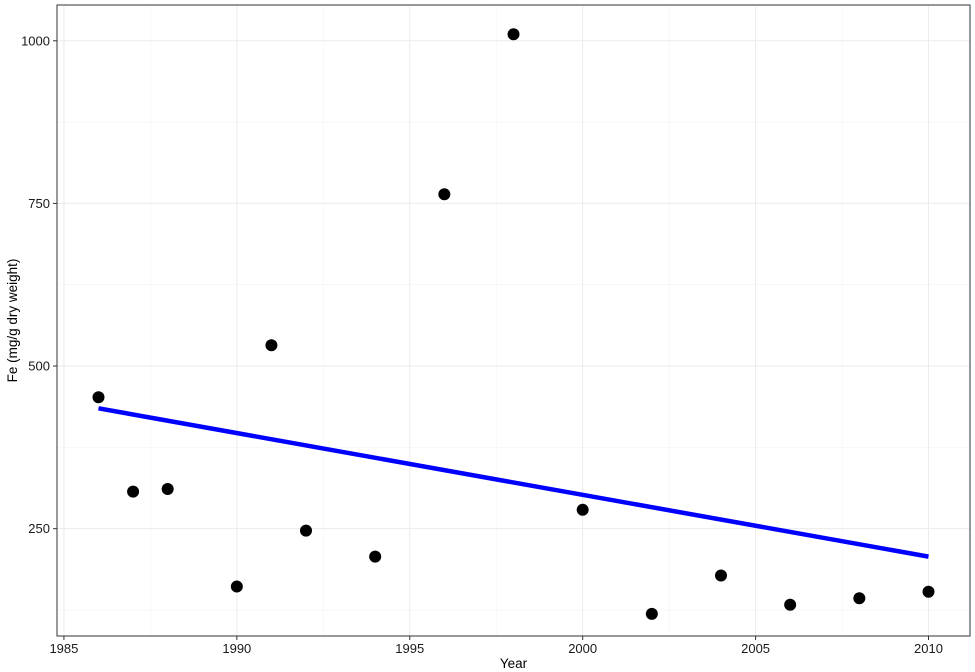  I want to click on data-point-1992, so click(306, 530).